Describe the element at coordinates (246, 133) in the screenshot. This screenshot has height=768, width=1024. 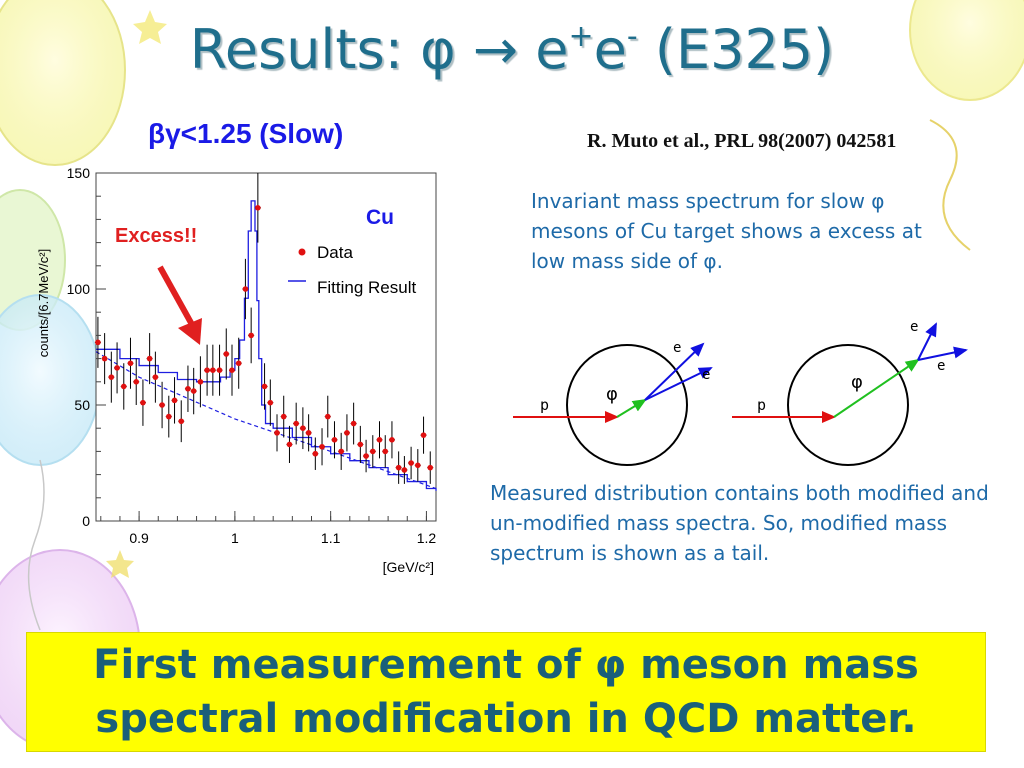
I see `subtitle-beta-gamma: βγ<1.25 (Slow)` at that location.